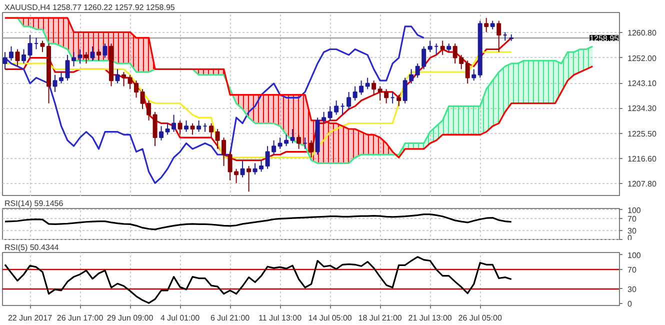 Image resolution: width=665 pixels, height=325 pixels. What do you see at coordinates (34, 203) in the screenshot?
I see `chart-title: RSI(14) 59.1456` at bounding box center [34, 203].